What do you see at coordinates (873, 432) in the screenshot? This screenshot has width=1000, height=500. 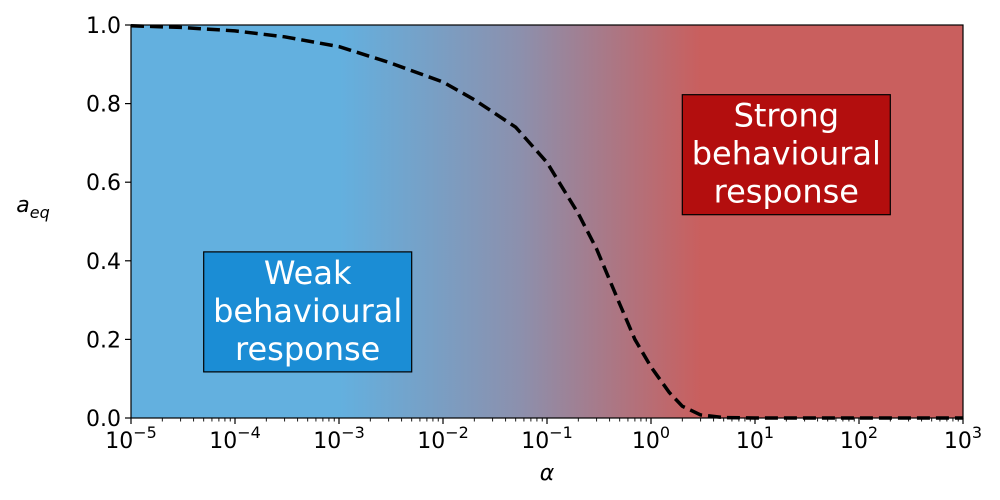 I see `x-tick-exponent: 2` at bounding box center [873, 432].